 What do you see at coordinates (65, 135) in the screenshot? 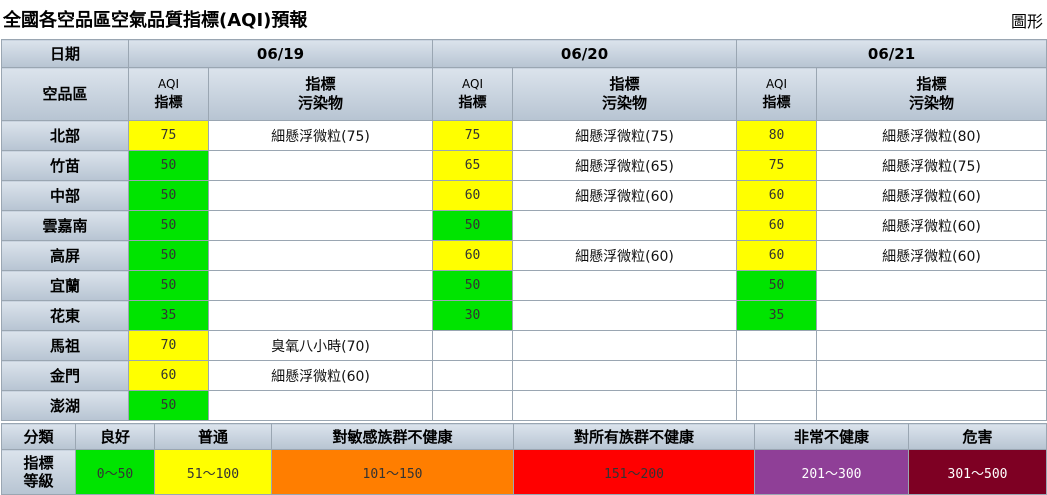
I see `region-name: 北部` at bounding box center [65, 135].